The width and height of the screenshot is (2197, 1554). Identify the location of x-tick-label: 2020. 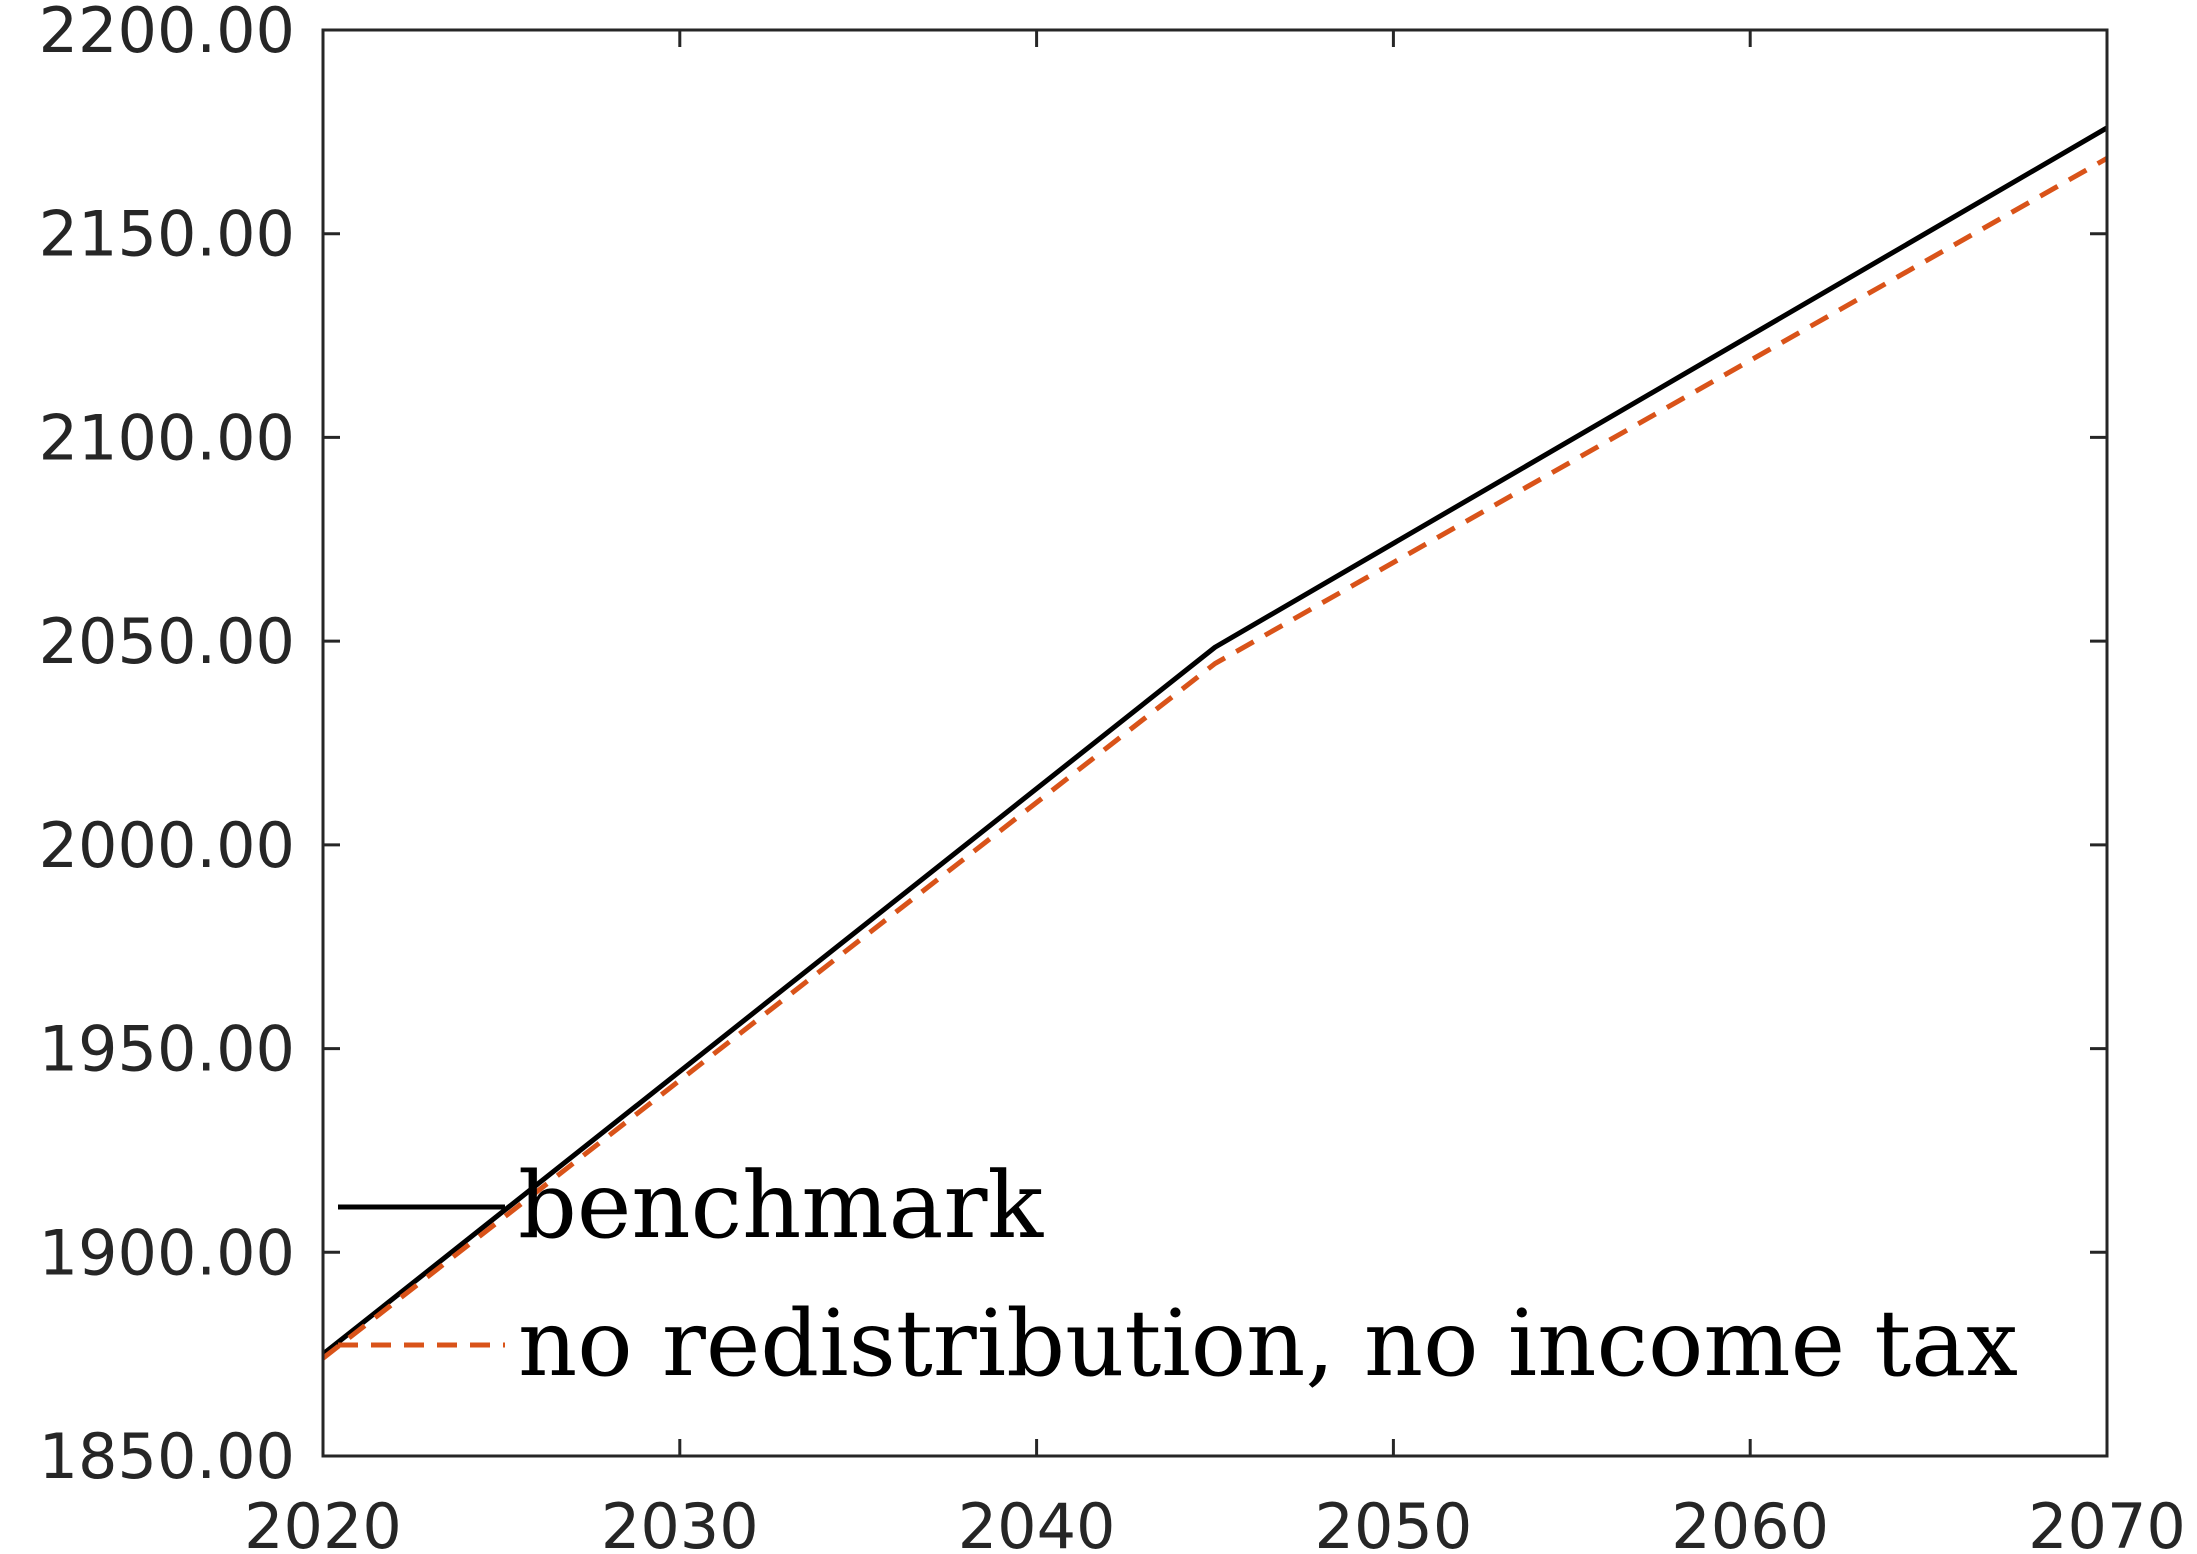
(323, 1522).